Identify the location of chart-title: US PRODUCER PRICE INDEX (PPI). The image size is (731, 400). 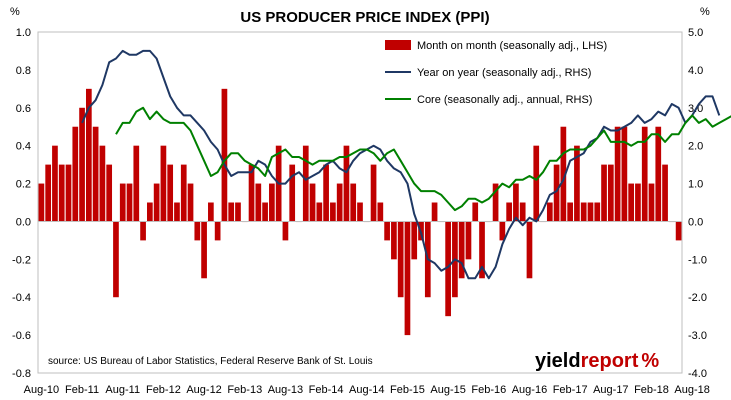
(364, 17).